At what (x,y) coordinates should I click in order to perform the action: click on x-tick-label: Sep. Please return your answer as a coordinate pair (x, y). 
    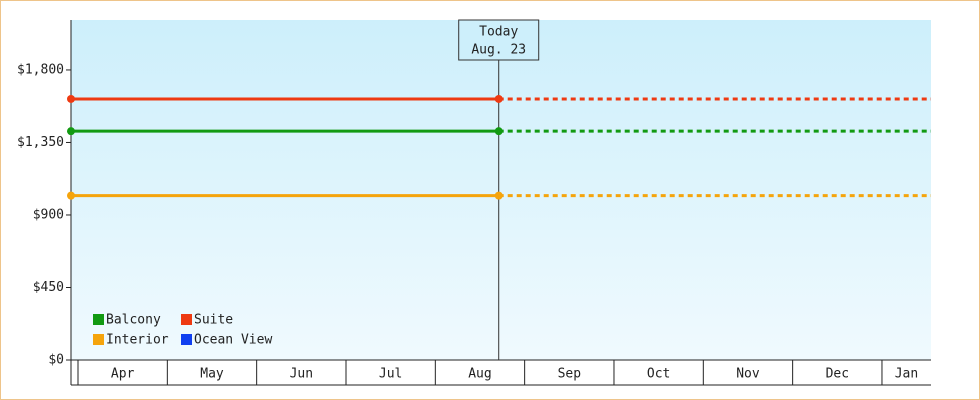
    Looking at the image, I should click on (570, 374).